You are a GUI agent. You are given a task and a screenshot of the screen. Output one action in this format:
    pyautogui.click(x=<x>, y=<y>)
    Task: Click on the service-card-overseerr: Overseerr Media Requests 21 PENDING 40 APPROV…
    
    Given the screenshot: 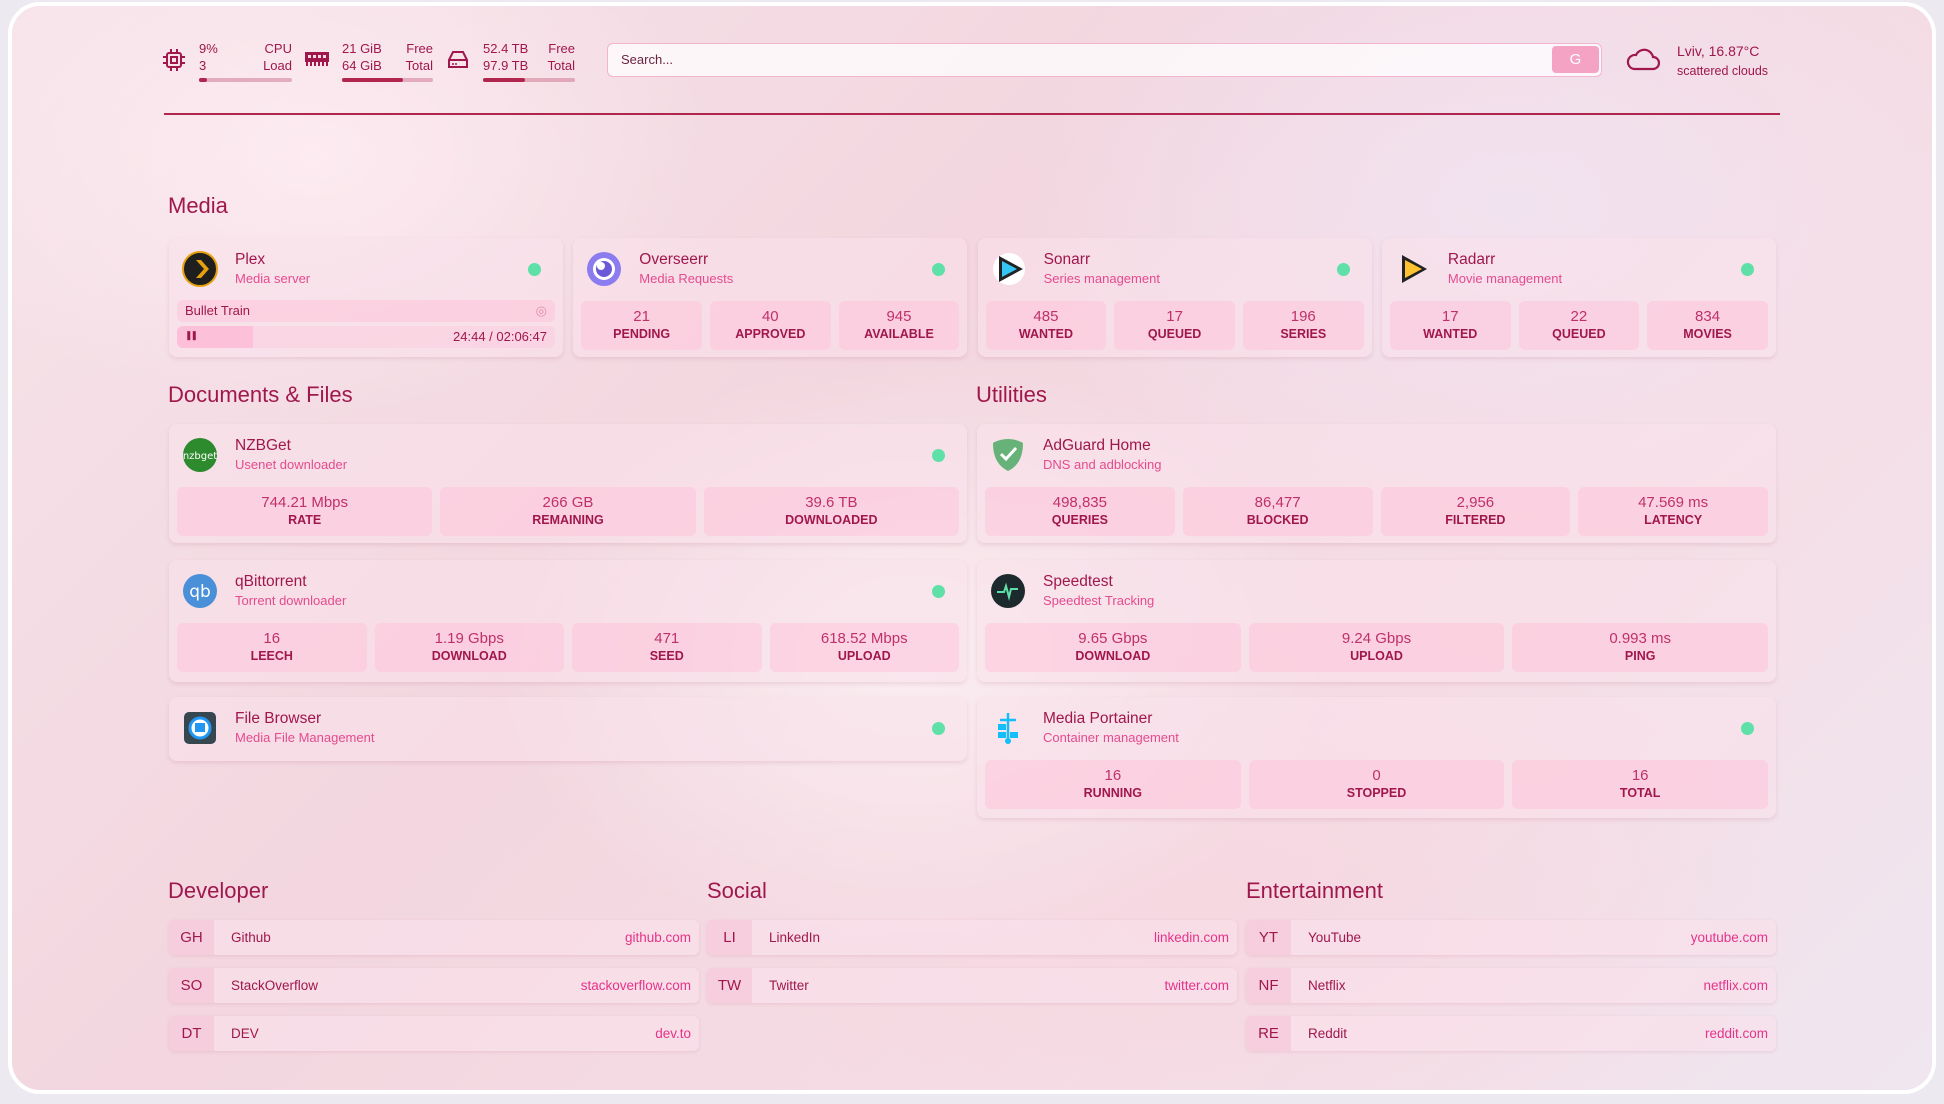 What is the action you would take?
    pyautogui.click(x=770, y=297)
    